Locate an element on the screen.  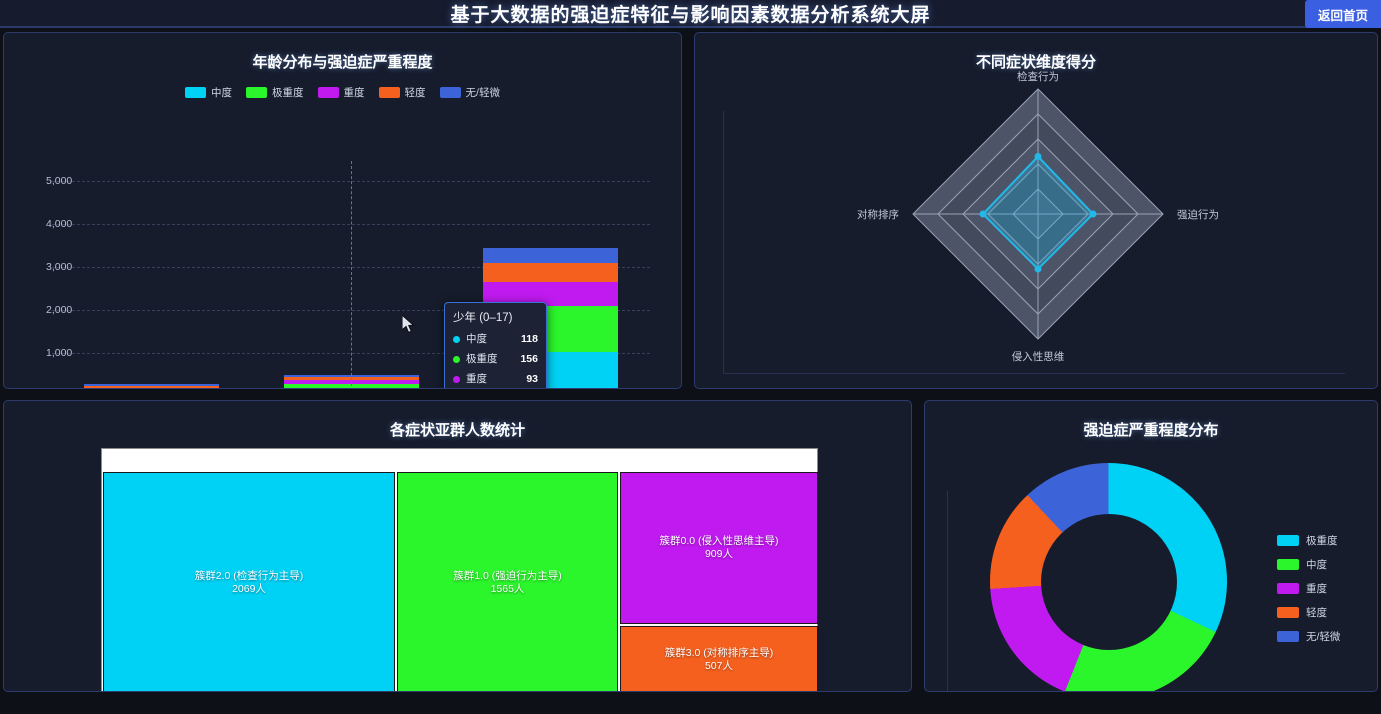
tooltip-row: 极重度 156 is located at coordinates (495, 359).